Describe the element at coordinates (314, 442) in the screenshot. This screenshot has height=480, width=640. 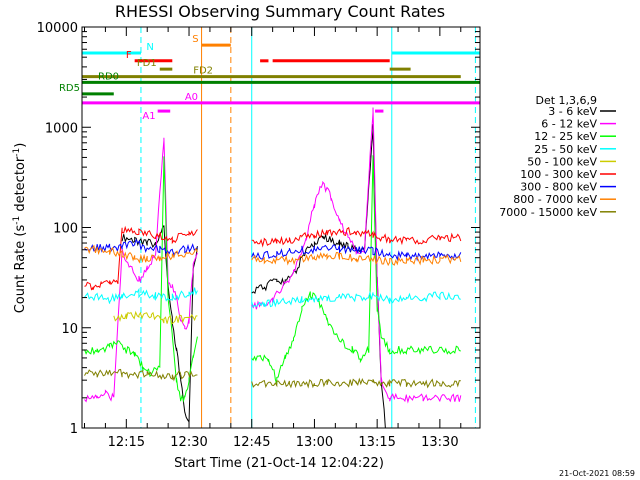
I see `x-tick-label: 13:00` at that location.